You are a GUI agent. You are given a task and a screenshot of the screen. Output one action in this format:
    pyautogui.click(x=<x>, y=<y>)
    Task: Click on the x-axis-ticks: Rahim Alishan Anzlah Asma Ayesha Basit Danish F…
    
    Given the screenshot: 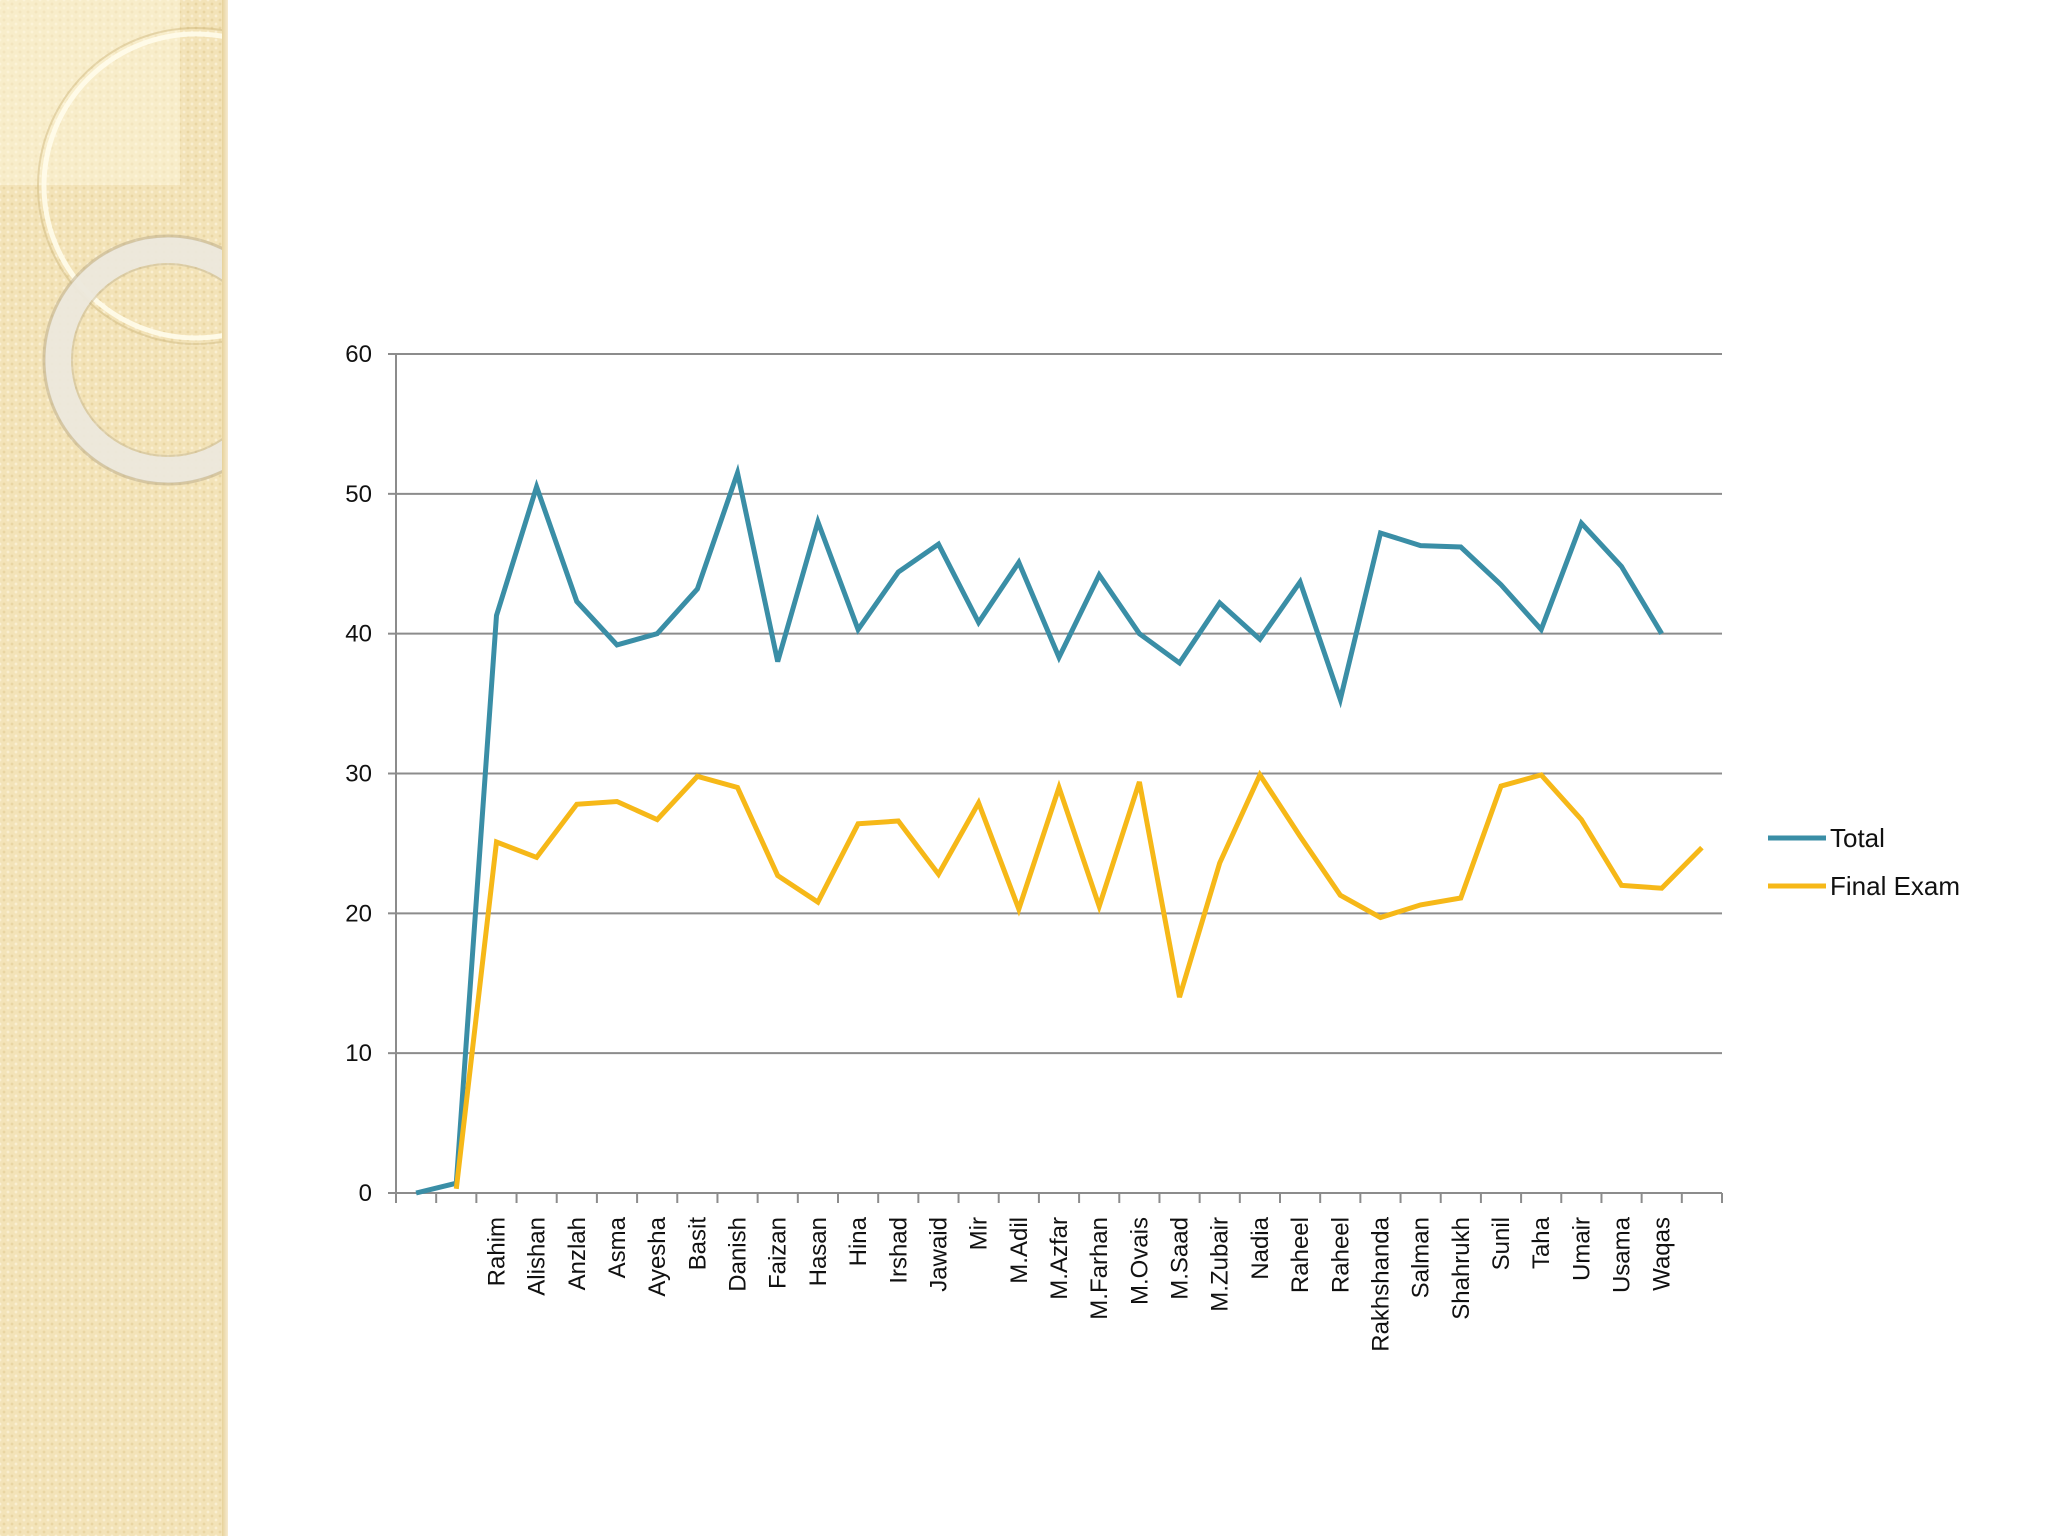 What is the action you would take?
    pyautogui.click(x=1059, y=1272)
    